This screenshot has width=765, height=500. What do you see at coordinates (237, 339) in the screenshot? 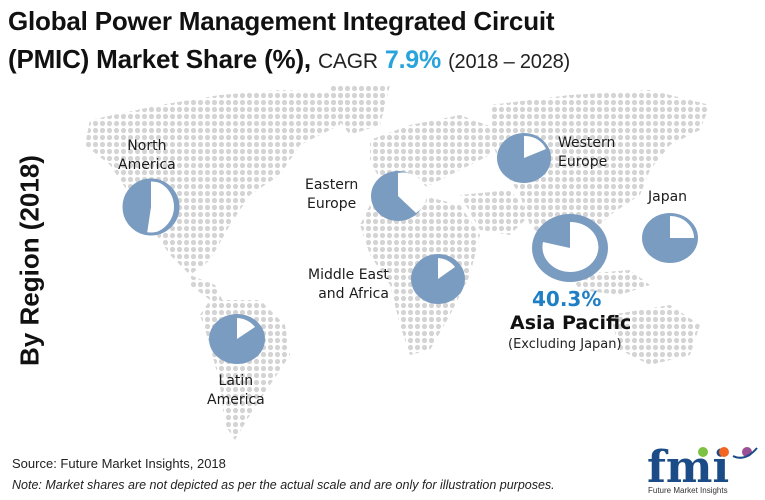
I see `pie-latin-america` at bounding box center [237, 339].